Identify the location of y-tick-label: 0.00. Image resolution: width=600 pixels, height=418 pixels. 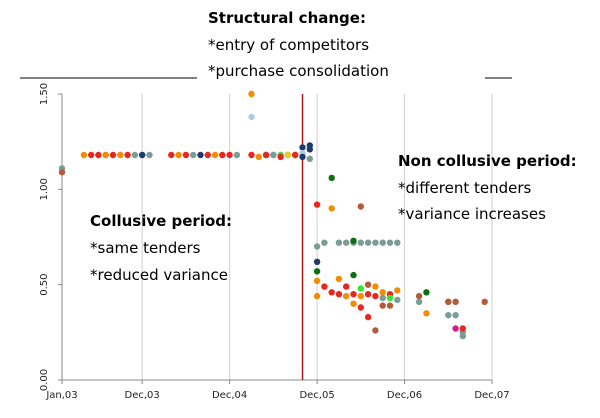
(44, 380).